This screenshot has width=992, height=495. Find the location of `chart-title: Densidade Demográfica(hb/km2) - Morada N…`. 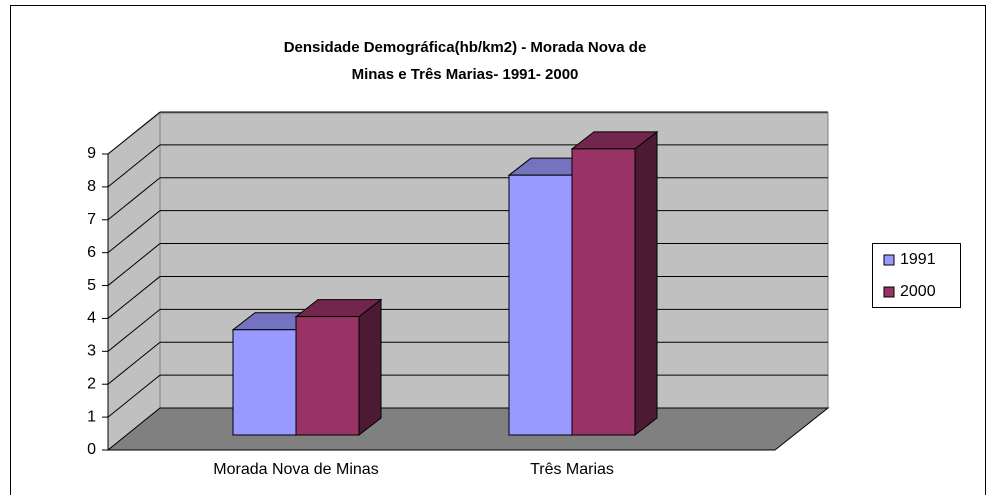

chart-title: Densidade Demográfica(hb/km2) - Morada N… is located at coordinates (465, 47).